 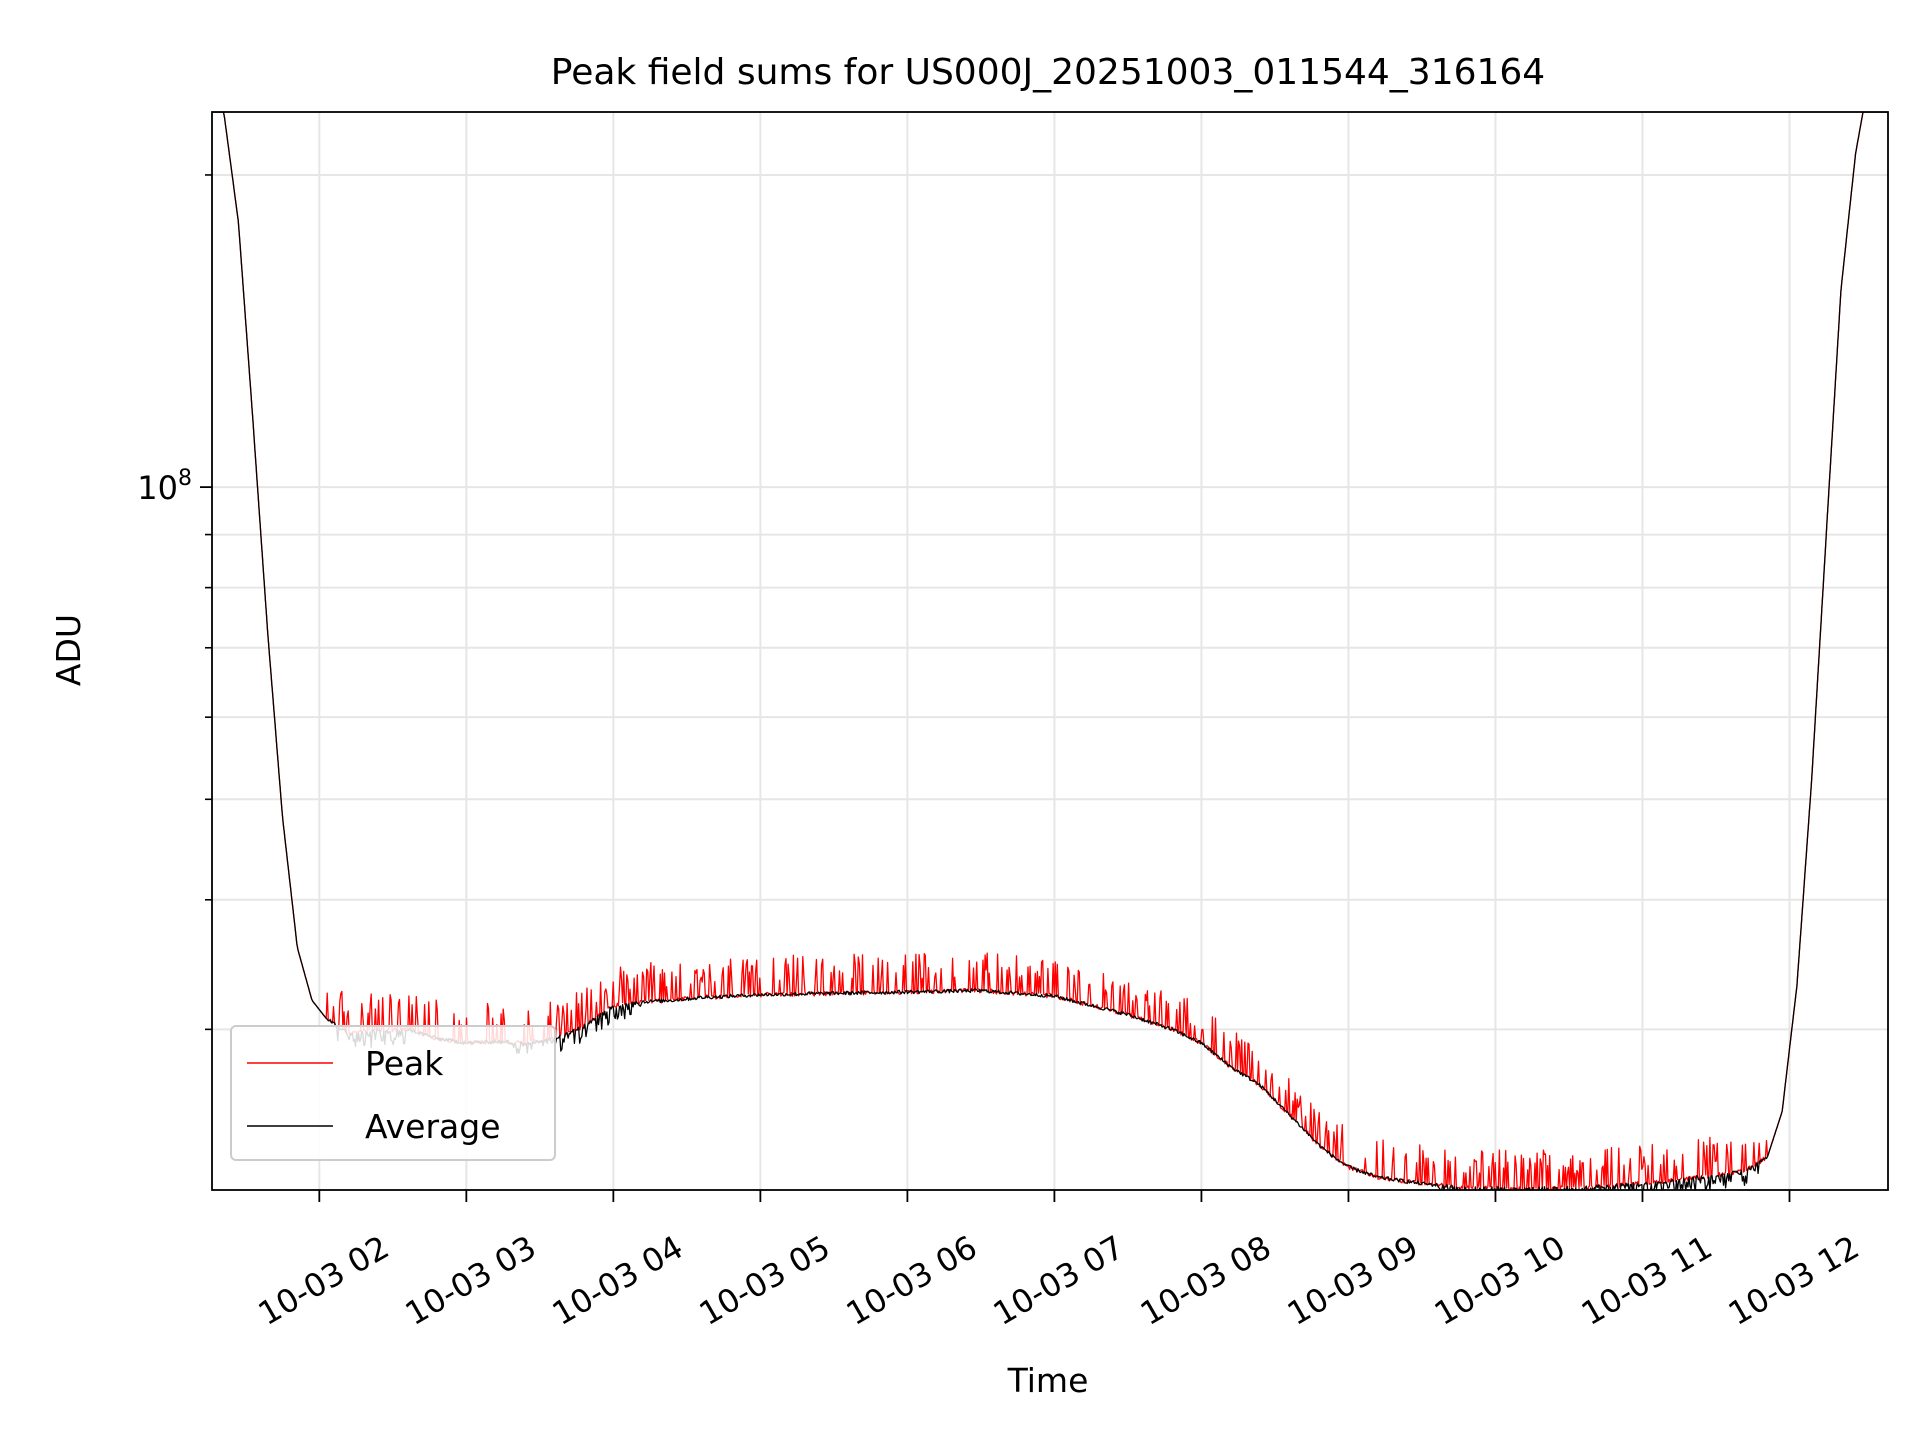 What do you see at coordinates (185, 478) in the screenshot?
I see `y-tick-label-exponent: 8` at bounding box center [185, 478].